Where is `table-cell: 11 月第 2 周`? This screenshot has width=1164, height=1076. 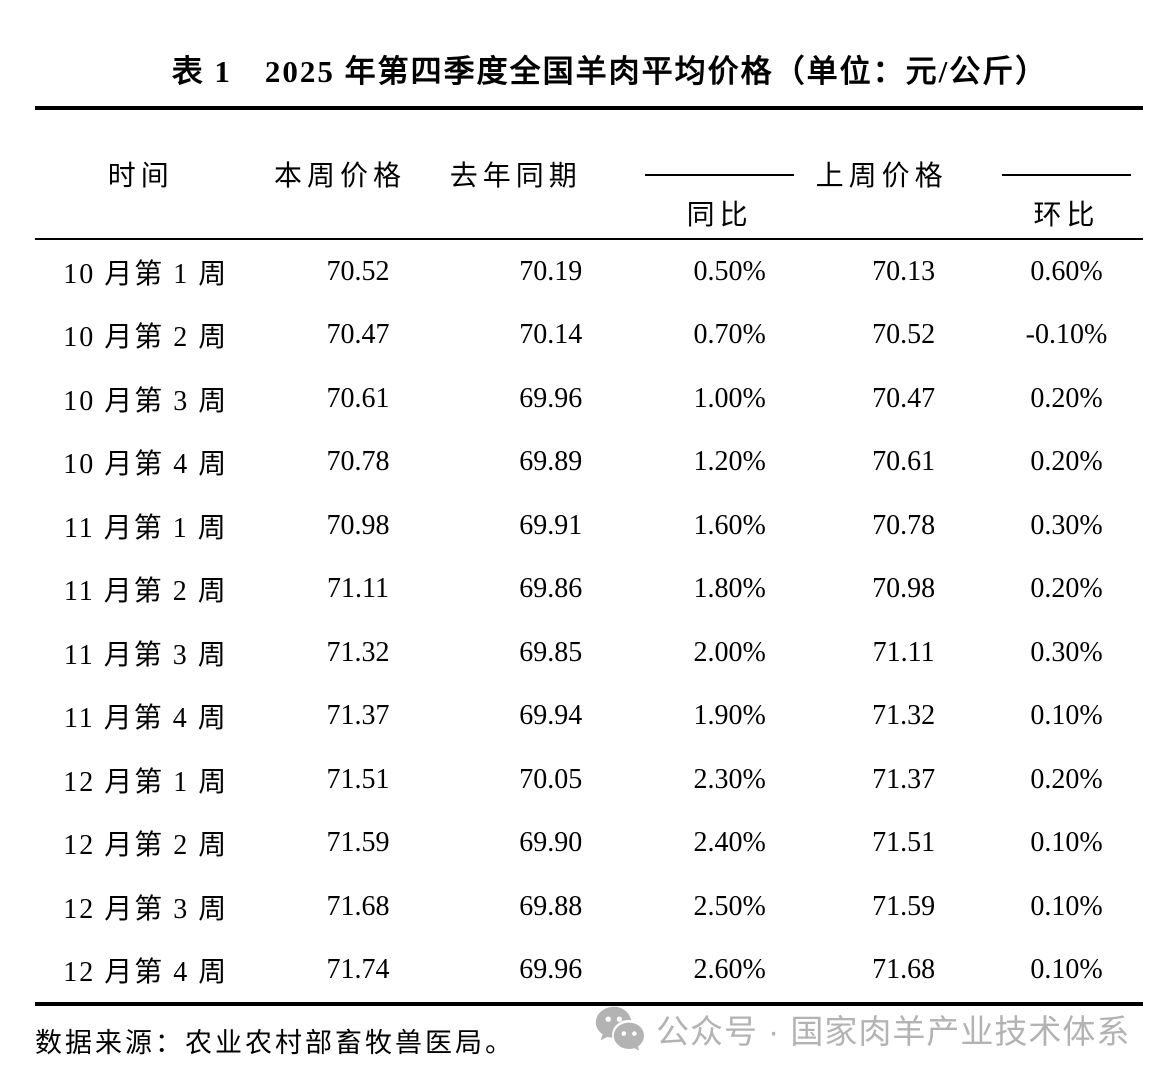
table-cell: 11 月第 2 周 is located at coordinates (145, 592).